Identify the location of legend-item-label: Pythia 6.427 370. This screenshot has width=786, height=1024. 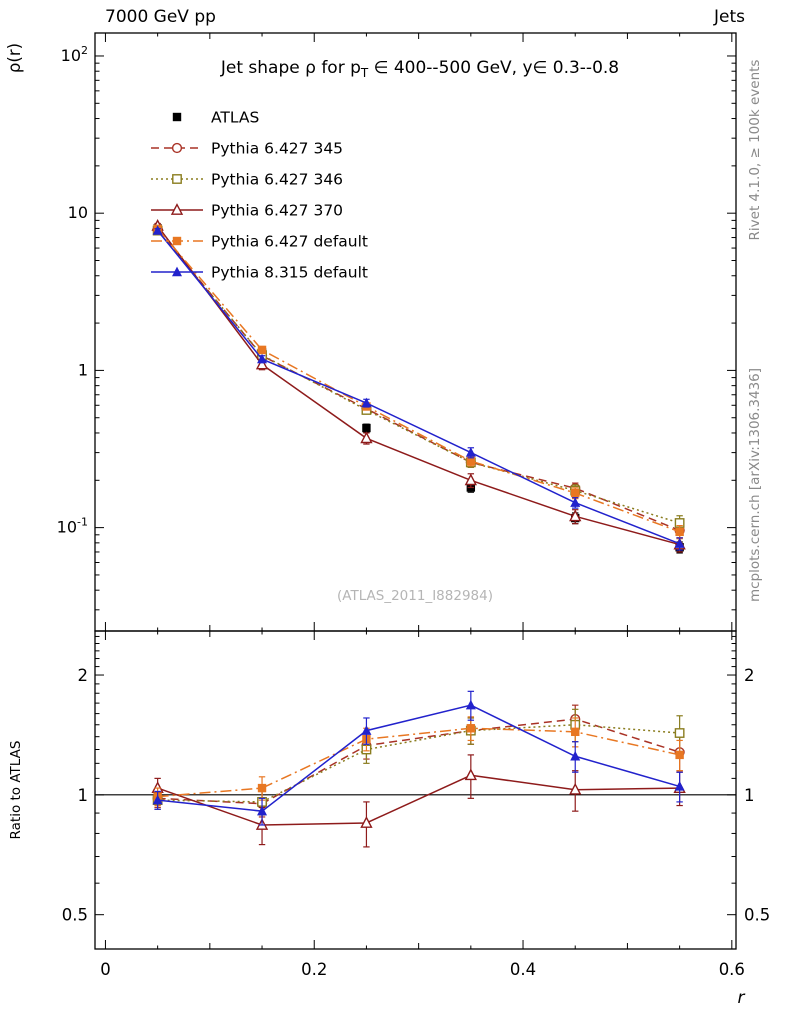
(277, 211).